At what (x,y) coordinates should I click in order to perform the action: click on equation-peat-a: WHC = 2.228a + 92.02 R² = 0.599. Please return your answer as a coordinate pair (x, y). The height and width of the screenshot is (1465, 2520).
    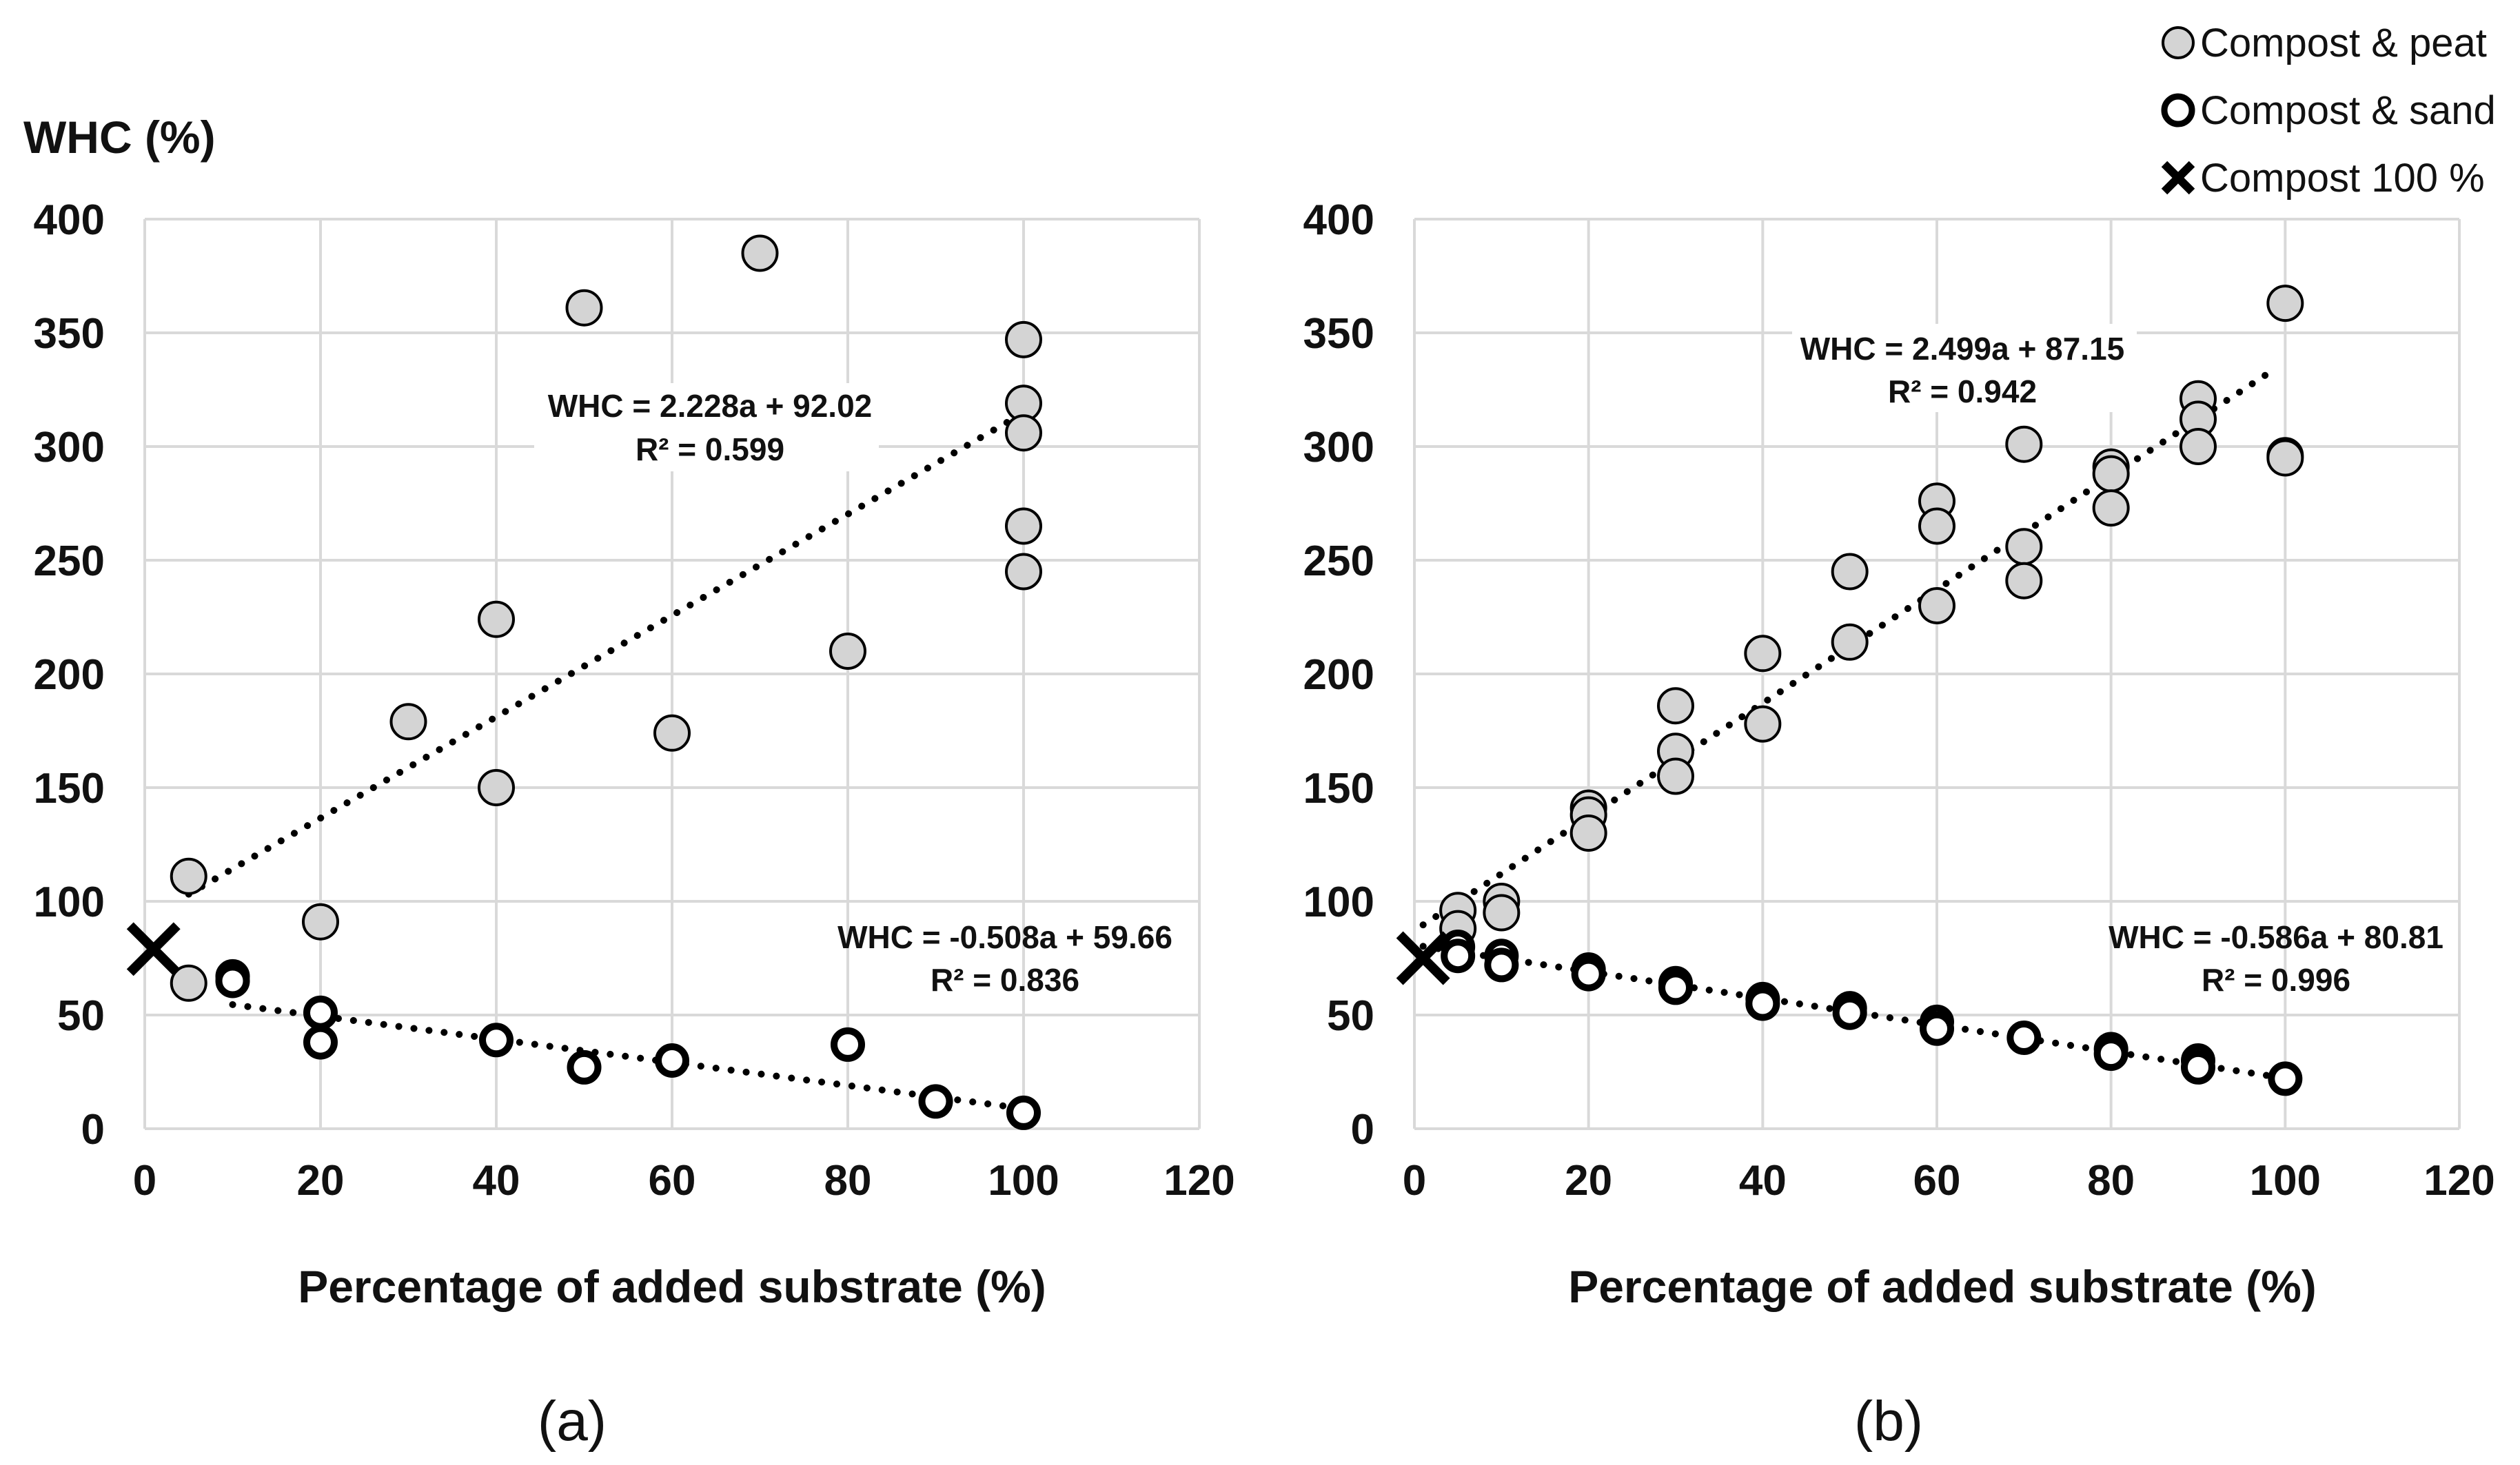
    Looking at the image, I should click on (706, 427).